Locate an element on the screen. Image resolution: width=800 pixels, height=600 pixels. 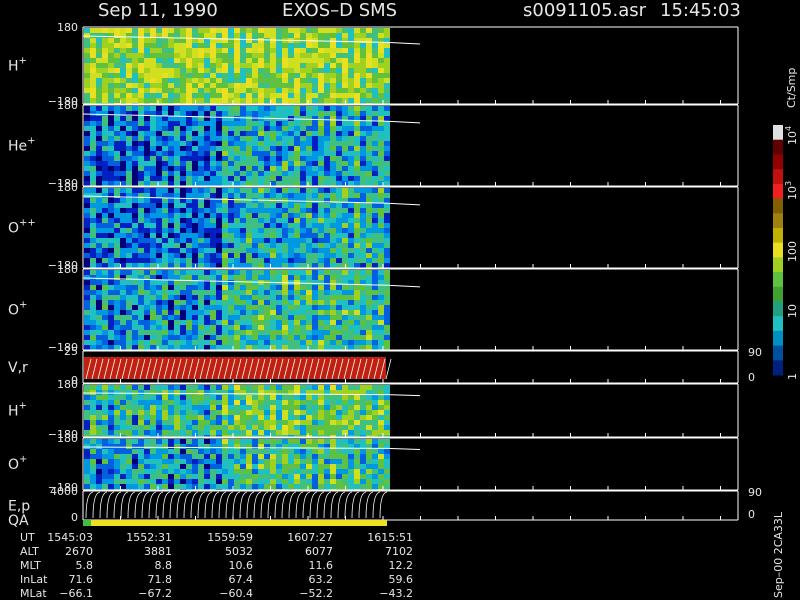
time: 15:45:03 is located at coordinates (700, 10).